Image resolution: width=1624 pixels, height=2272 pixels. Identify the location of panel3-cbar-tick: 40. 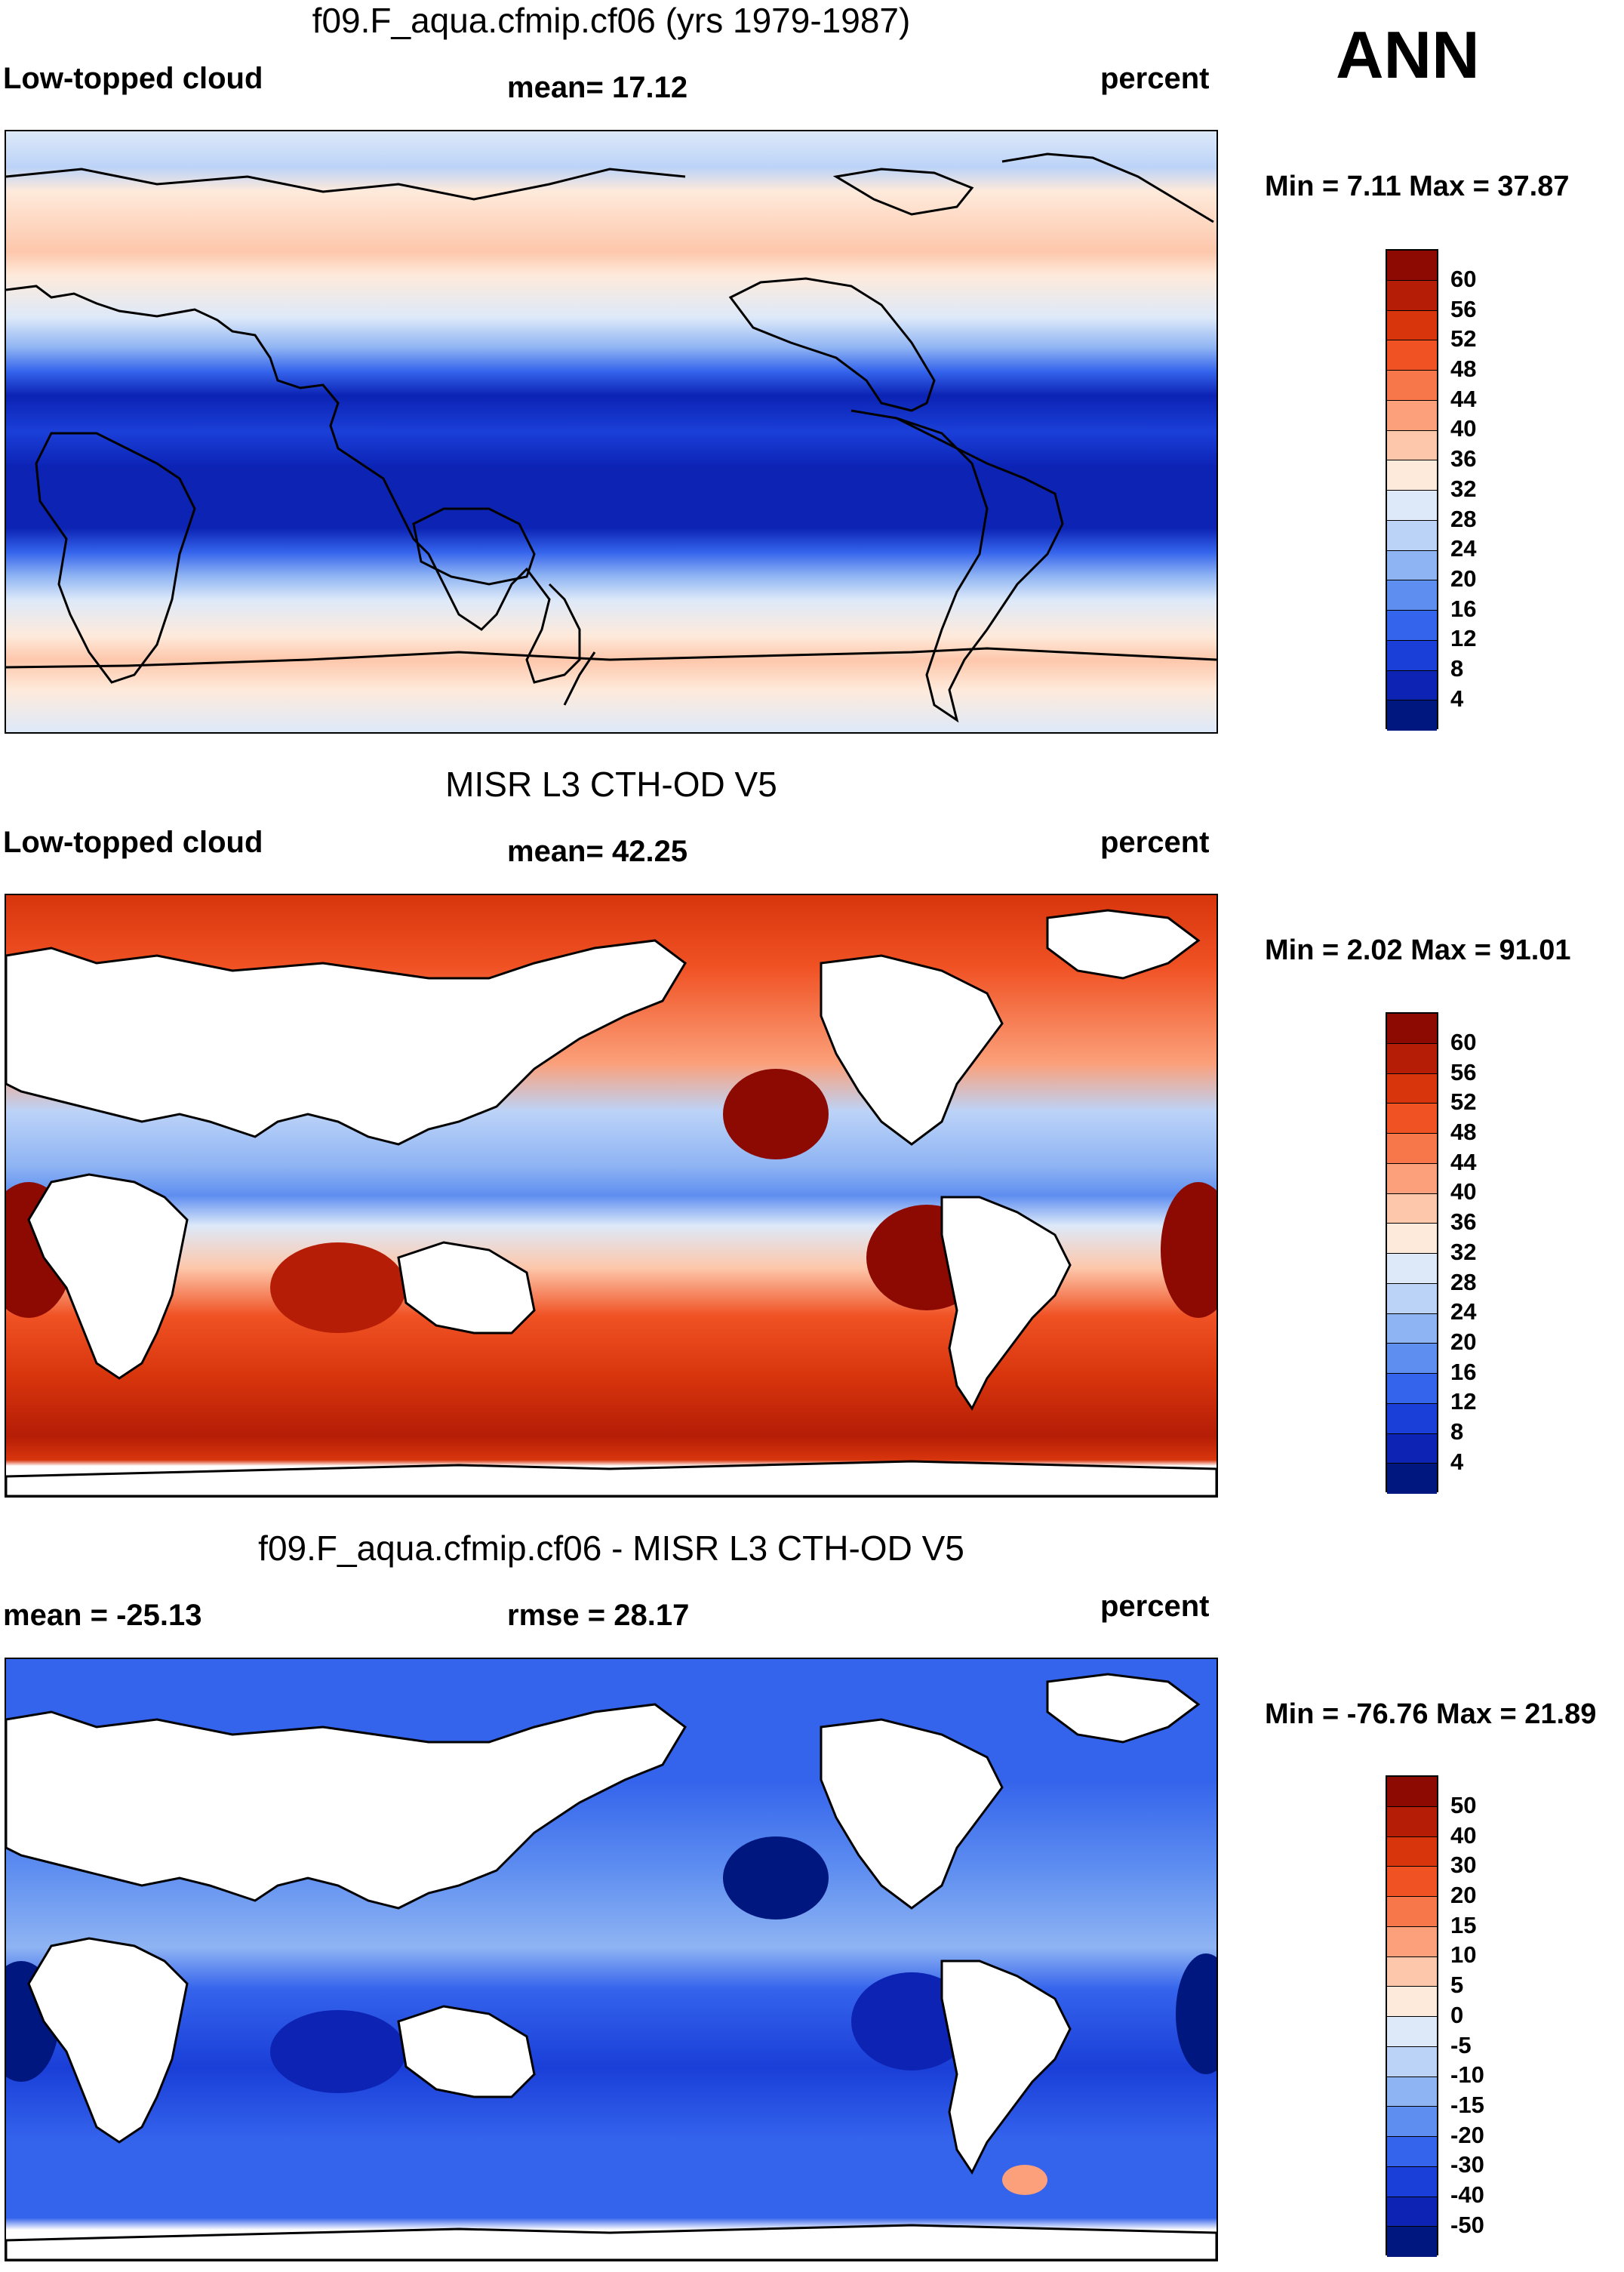
(1463, 1835).